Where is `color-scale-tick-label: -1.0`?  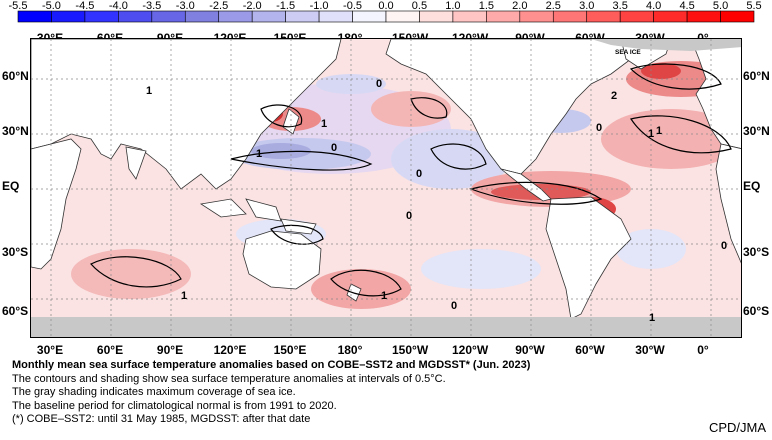
color-scale-tick-label: -1.0 is located at coordinates (319, 6).